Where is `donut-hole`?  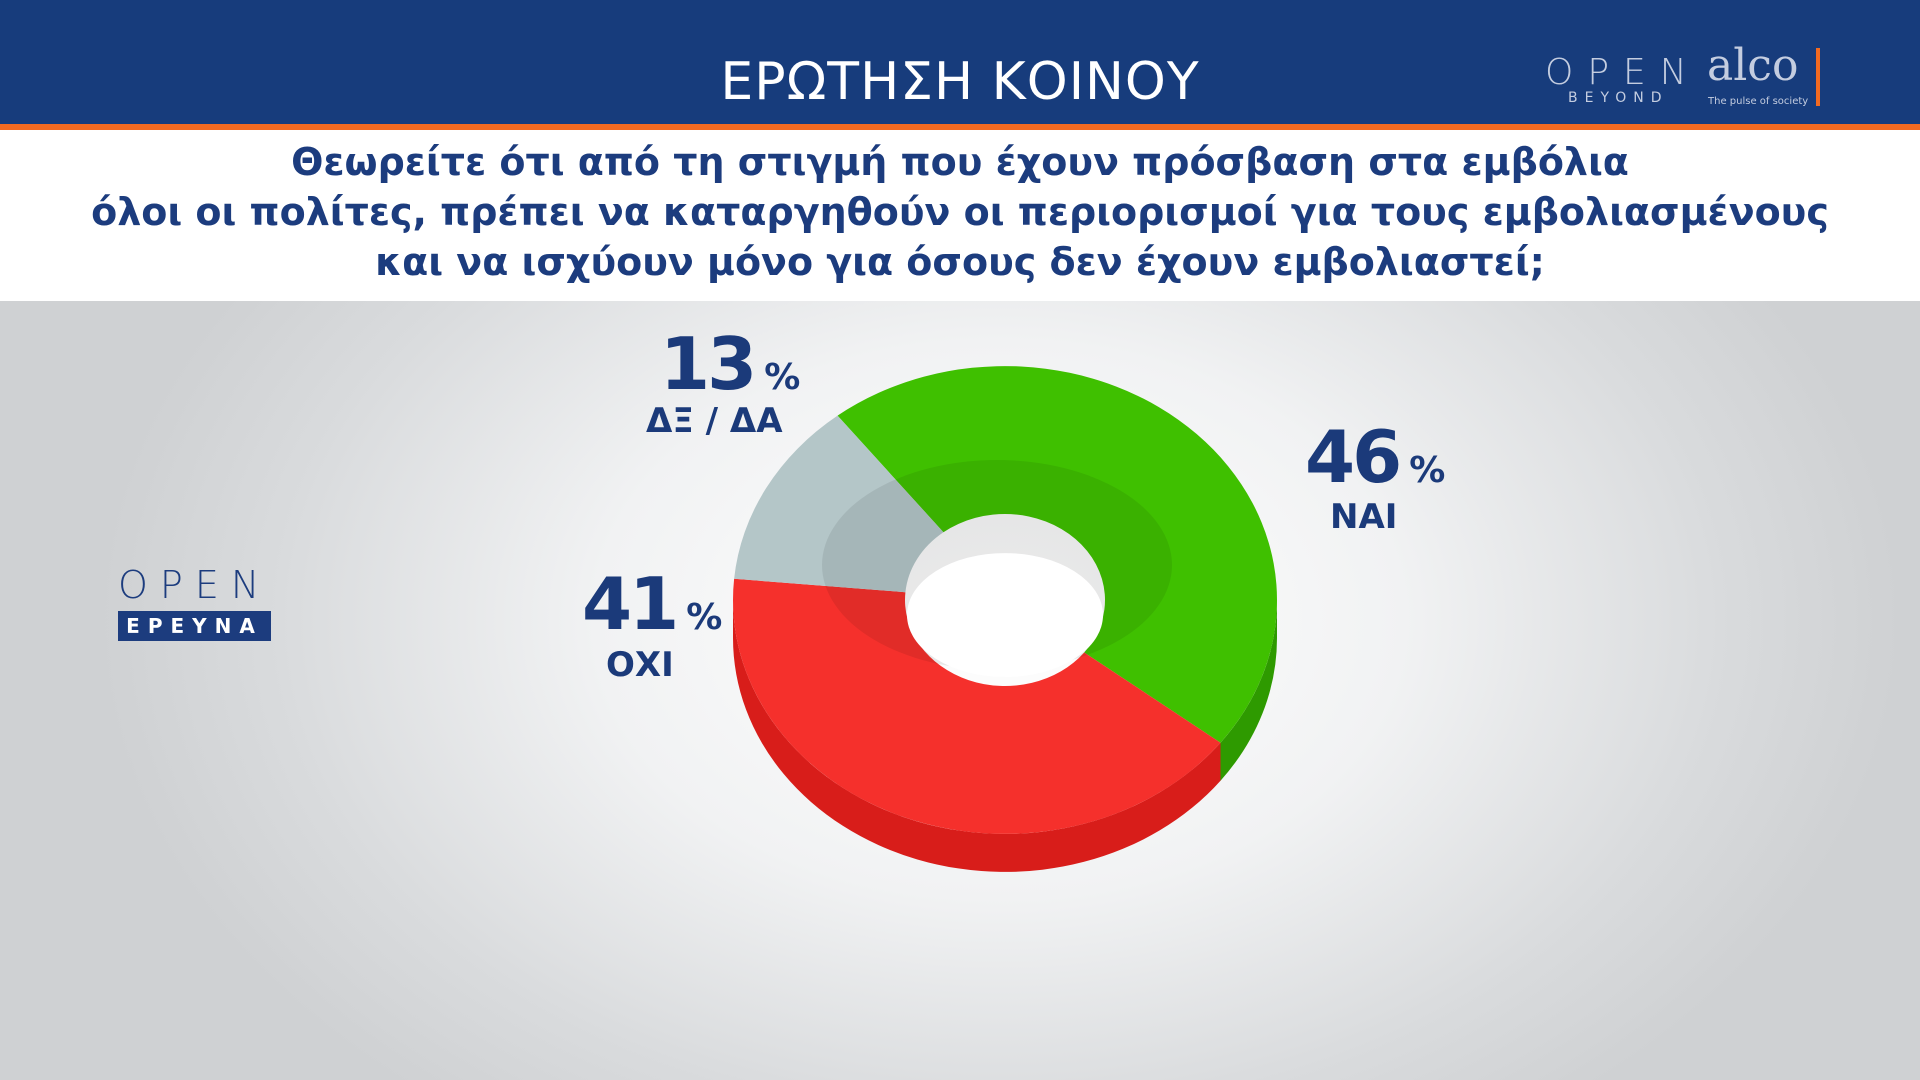 donut-hole is located at coordinates (1005, 615).